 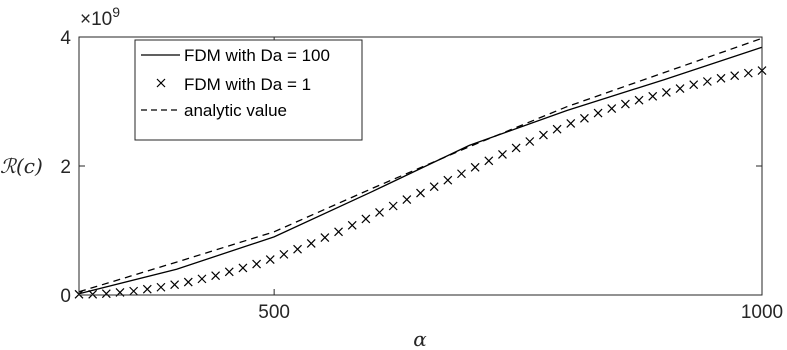 I want to click on legend-box, so click(x=248, y=90).